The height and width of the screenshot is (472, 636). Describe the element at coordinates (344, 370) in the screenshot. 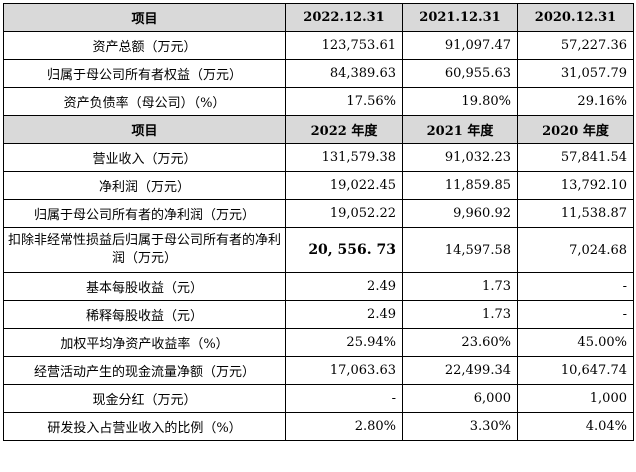

I see `cell-value: 17,063.63` at that location.